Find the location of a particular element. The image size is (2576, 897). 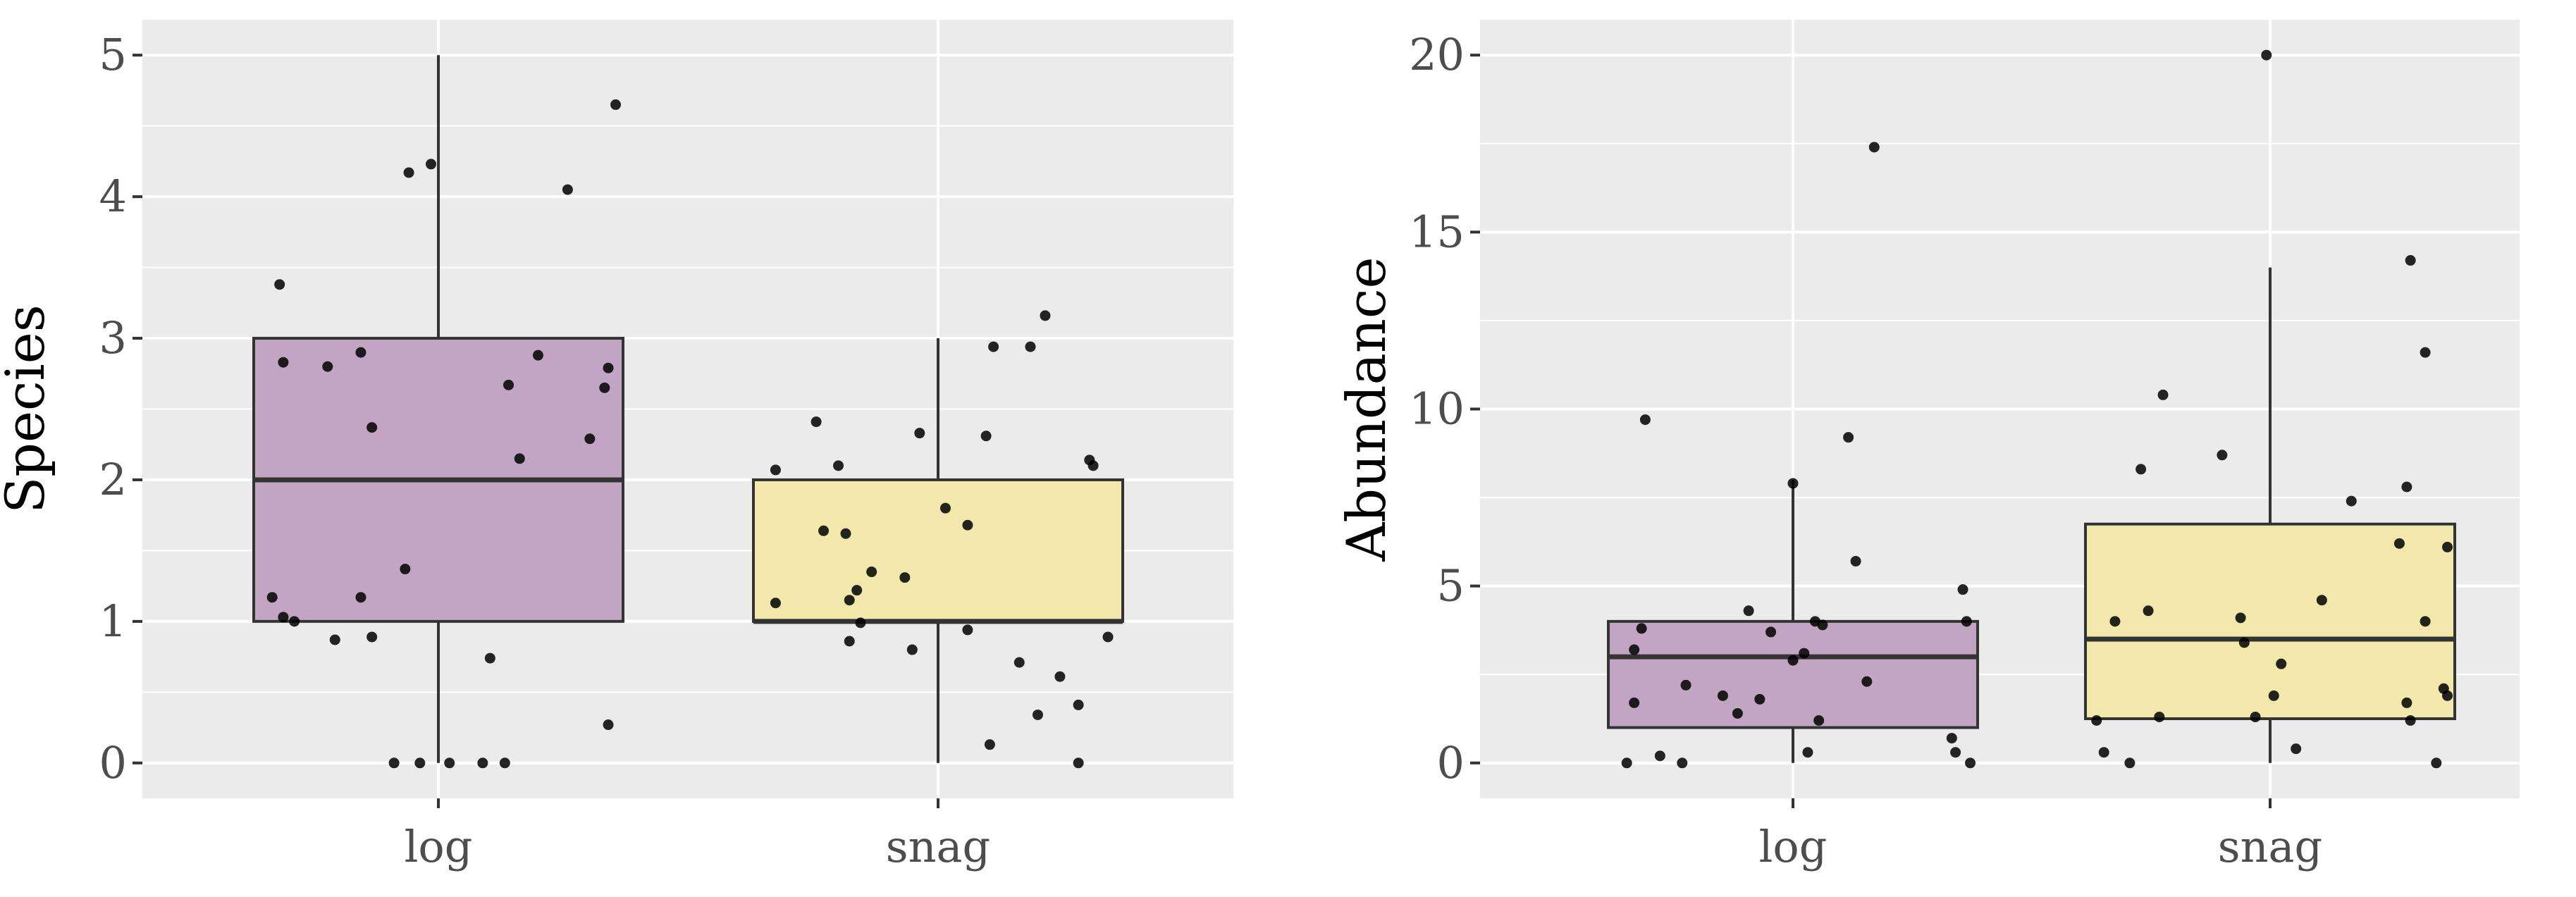

species-x-tick-label-snag: snag is located at coordinates (938, 846).